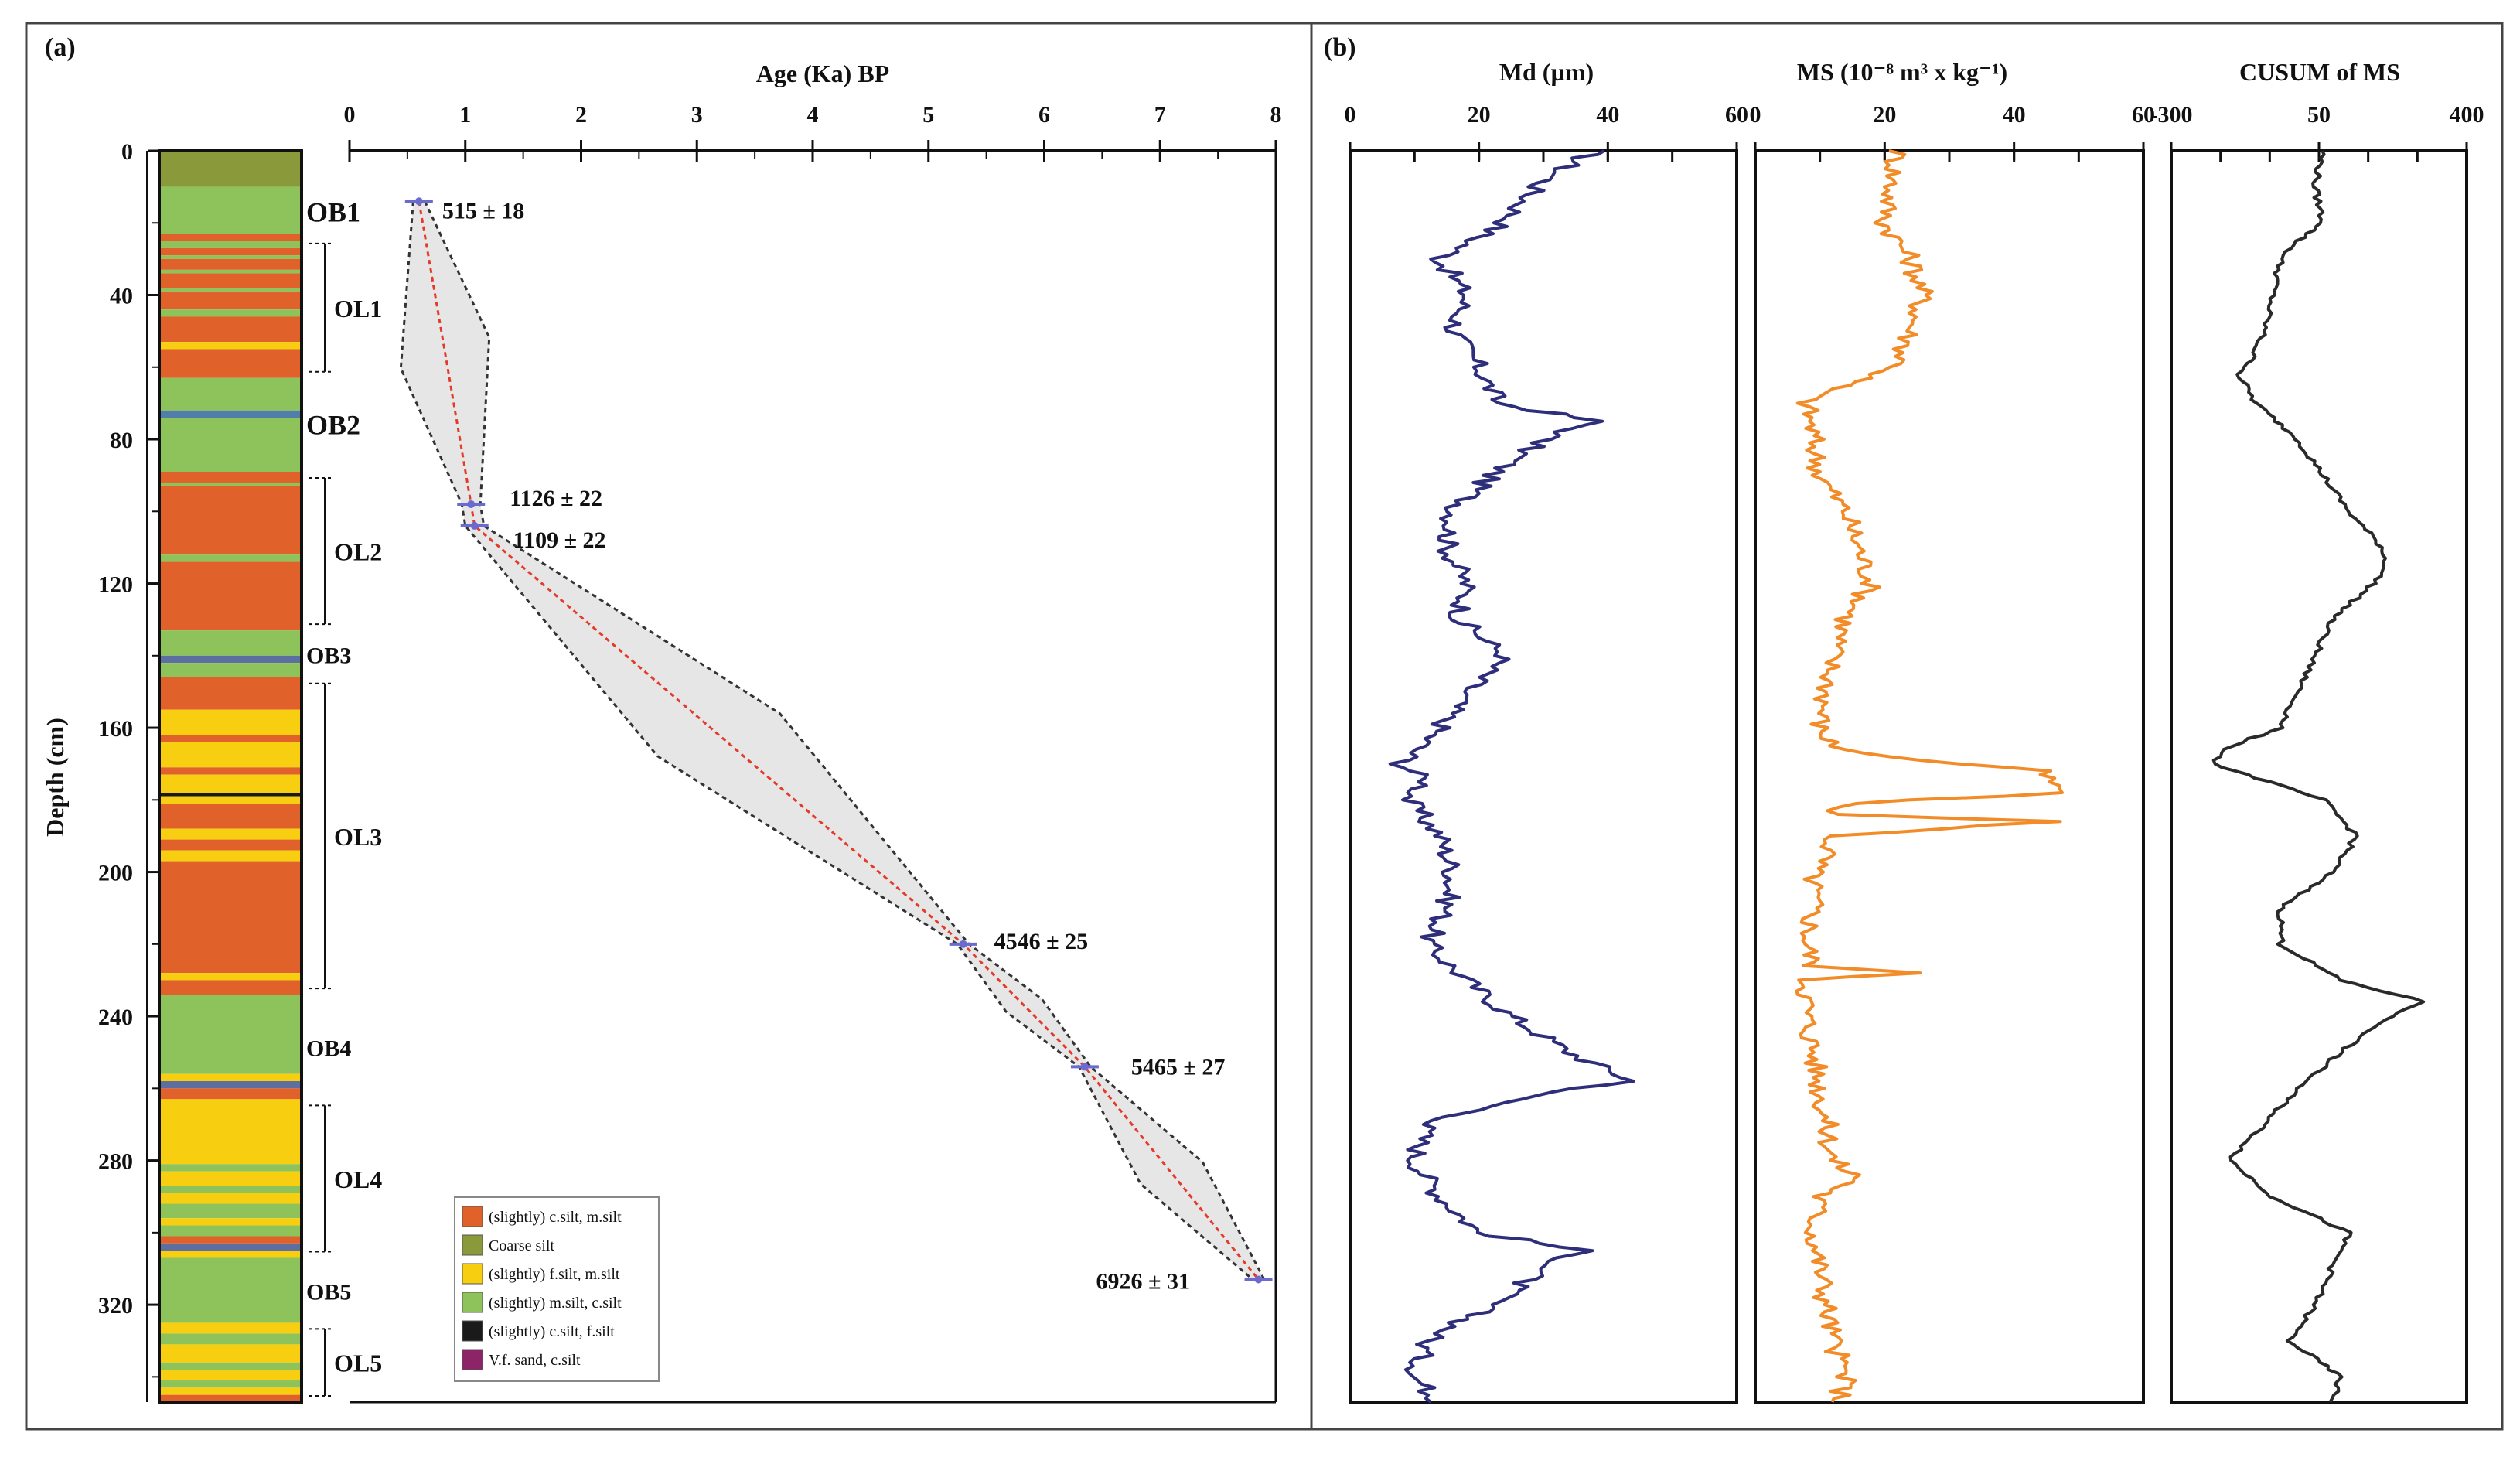 This screenshot has width=2520, height=1457. I want to click on depth-tick-label: 320, so click(115, 1306).